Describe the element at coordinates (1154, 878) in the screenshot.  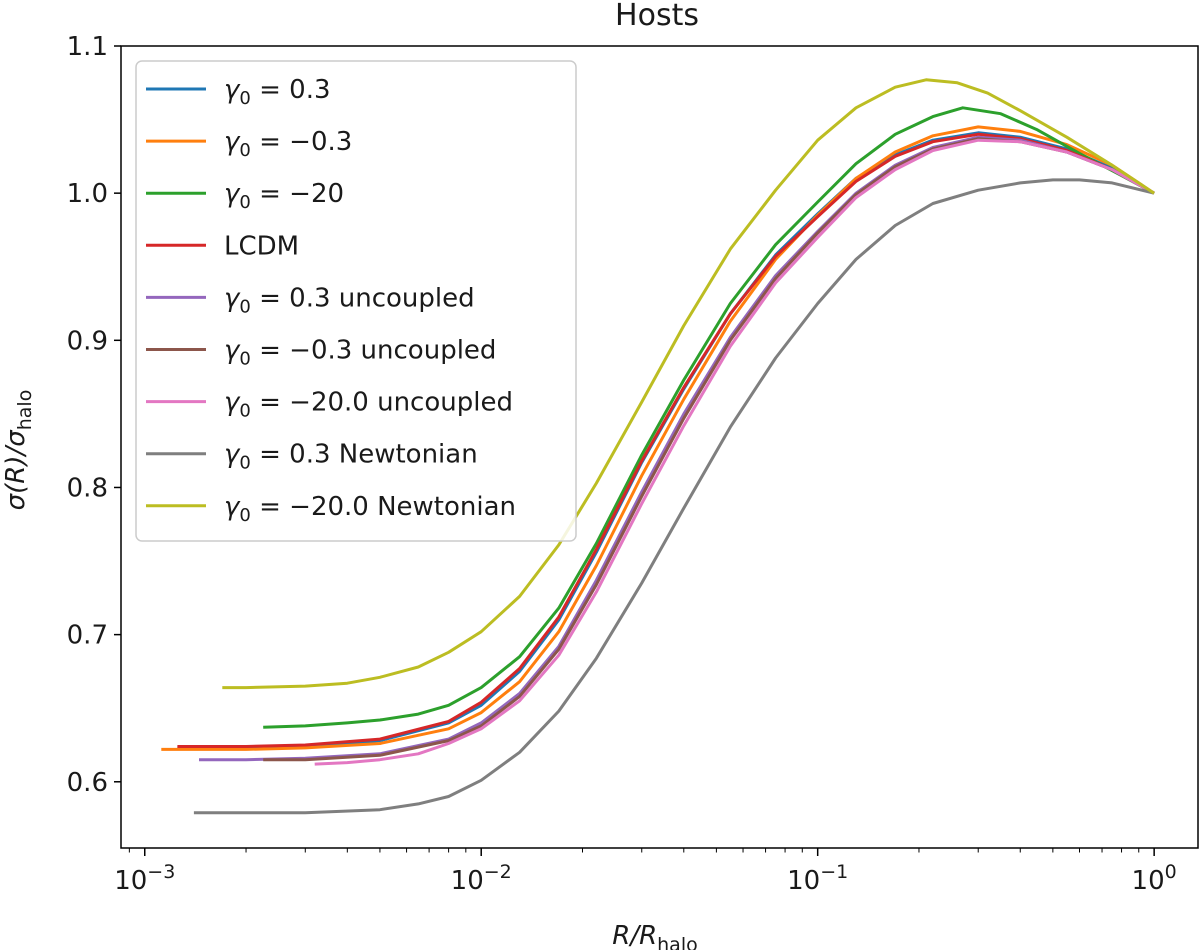
I see `x-tick-label-3: 10⁰` at that location.